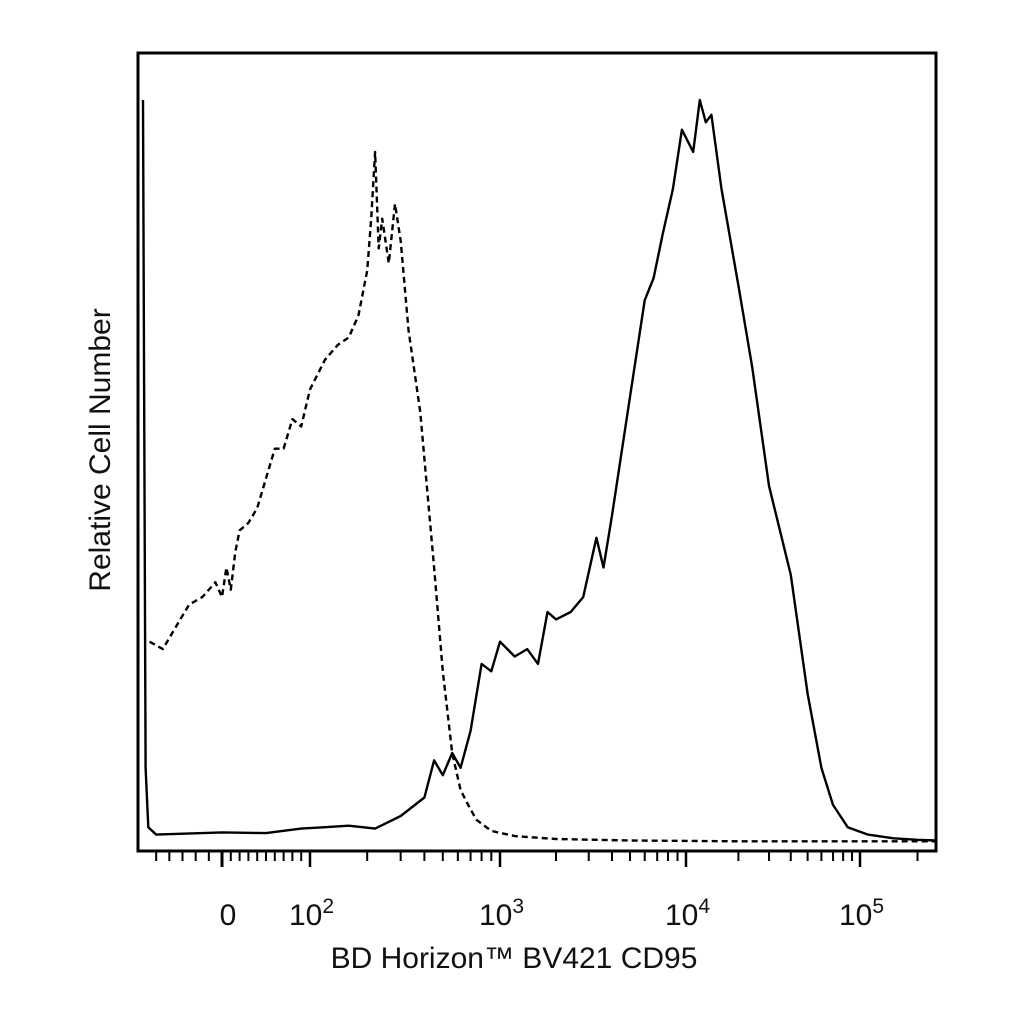 Image resolution: width=1024 pixels, height=1024 pixels. I want to click on x-axis-label: BD Horizon™ BV421 CD95, so click(514, 958).